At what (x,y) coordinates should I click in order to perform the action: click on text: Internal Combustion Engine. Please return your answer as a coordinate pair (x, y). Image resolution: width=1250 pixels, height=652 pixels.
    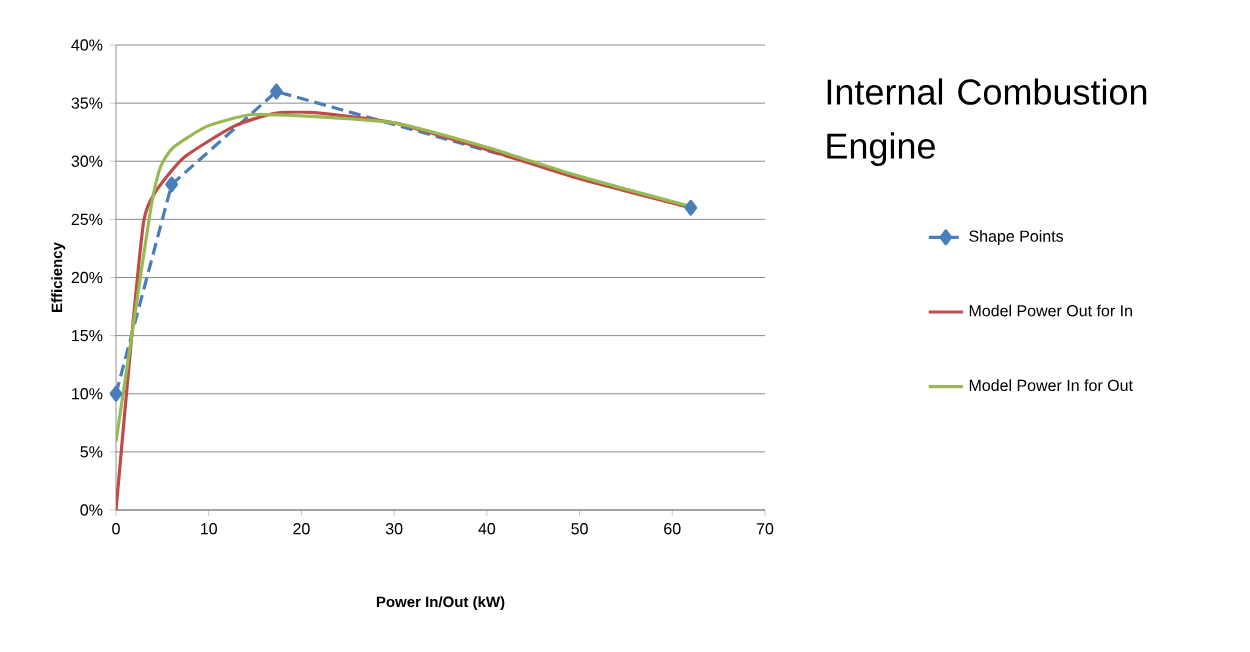
    Looking at the image, I should click on (987, 122).